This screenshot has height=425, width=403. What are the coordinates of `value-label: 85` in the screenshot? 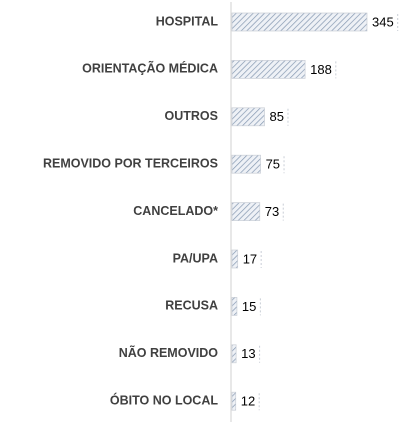 It's located at (277, 116).